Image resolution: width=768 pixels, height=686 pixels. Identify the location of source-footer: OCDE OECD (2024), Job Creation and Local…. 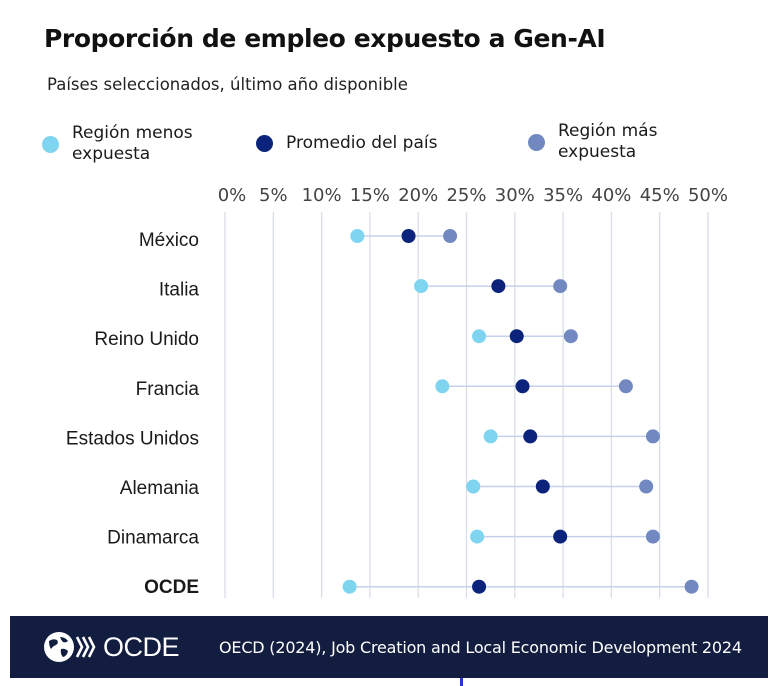
(389, 647).